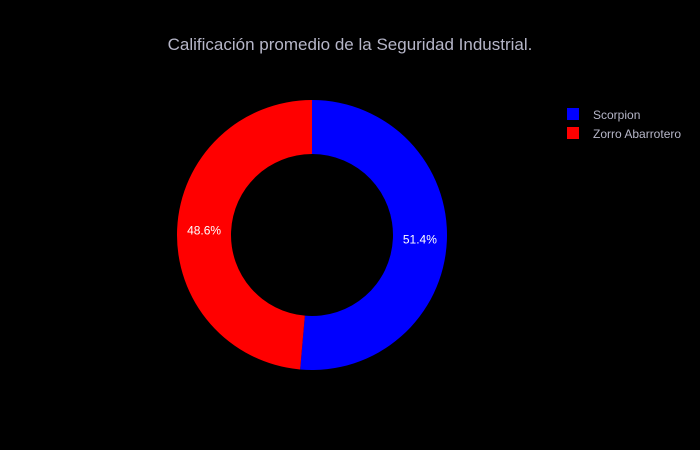 The image size is (700, 450). Describe the element at coordinates (616, 115) in the screenshot. I see `legend-label-scorpion: Scorpion` at that location.